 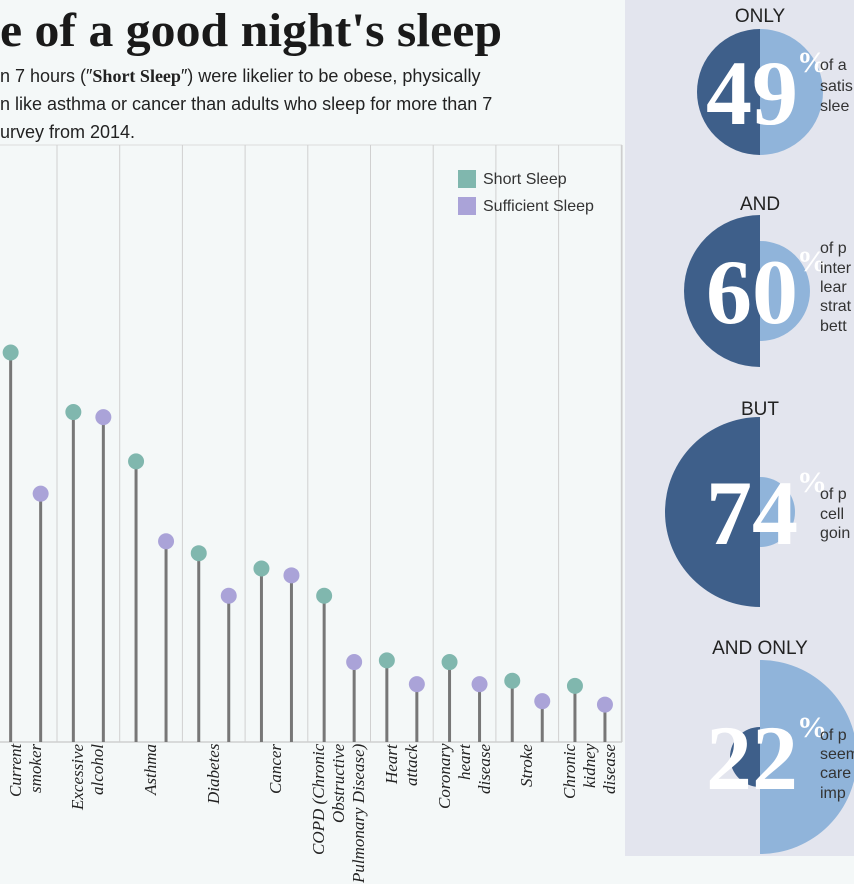 What do you see at coordinates (836, 306) in the screenshot?
I see `stat-text: strat` at bounding box center [836, 306].